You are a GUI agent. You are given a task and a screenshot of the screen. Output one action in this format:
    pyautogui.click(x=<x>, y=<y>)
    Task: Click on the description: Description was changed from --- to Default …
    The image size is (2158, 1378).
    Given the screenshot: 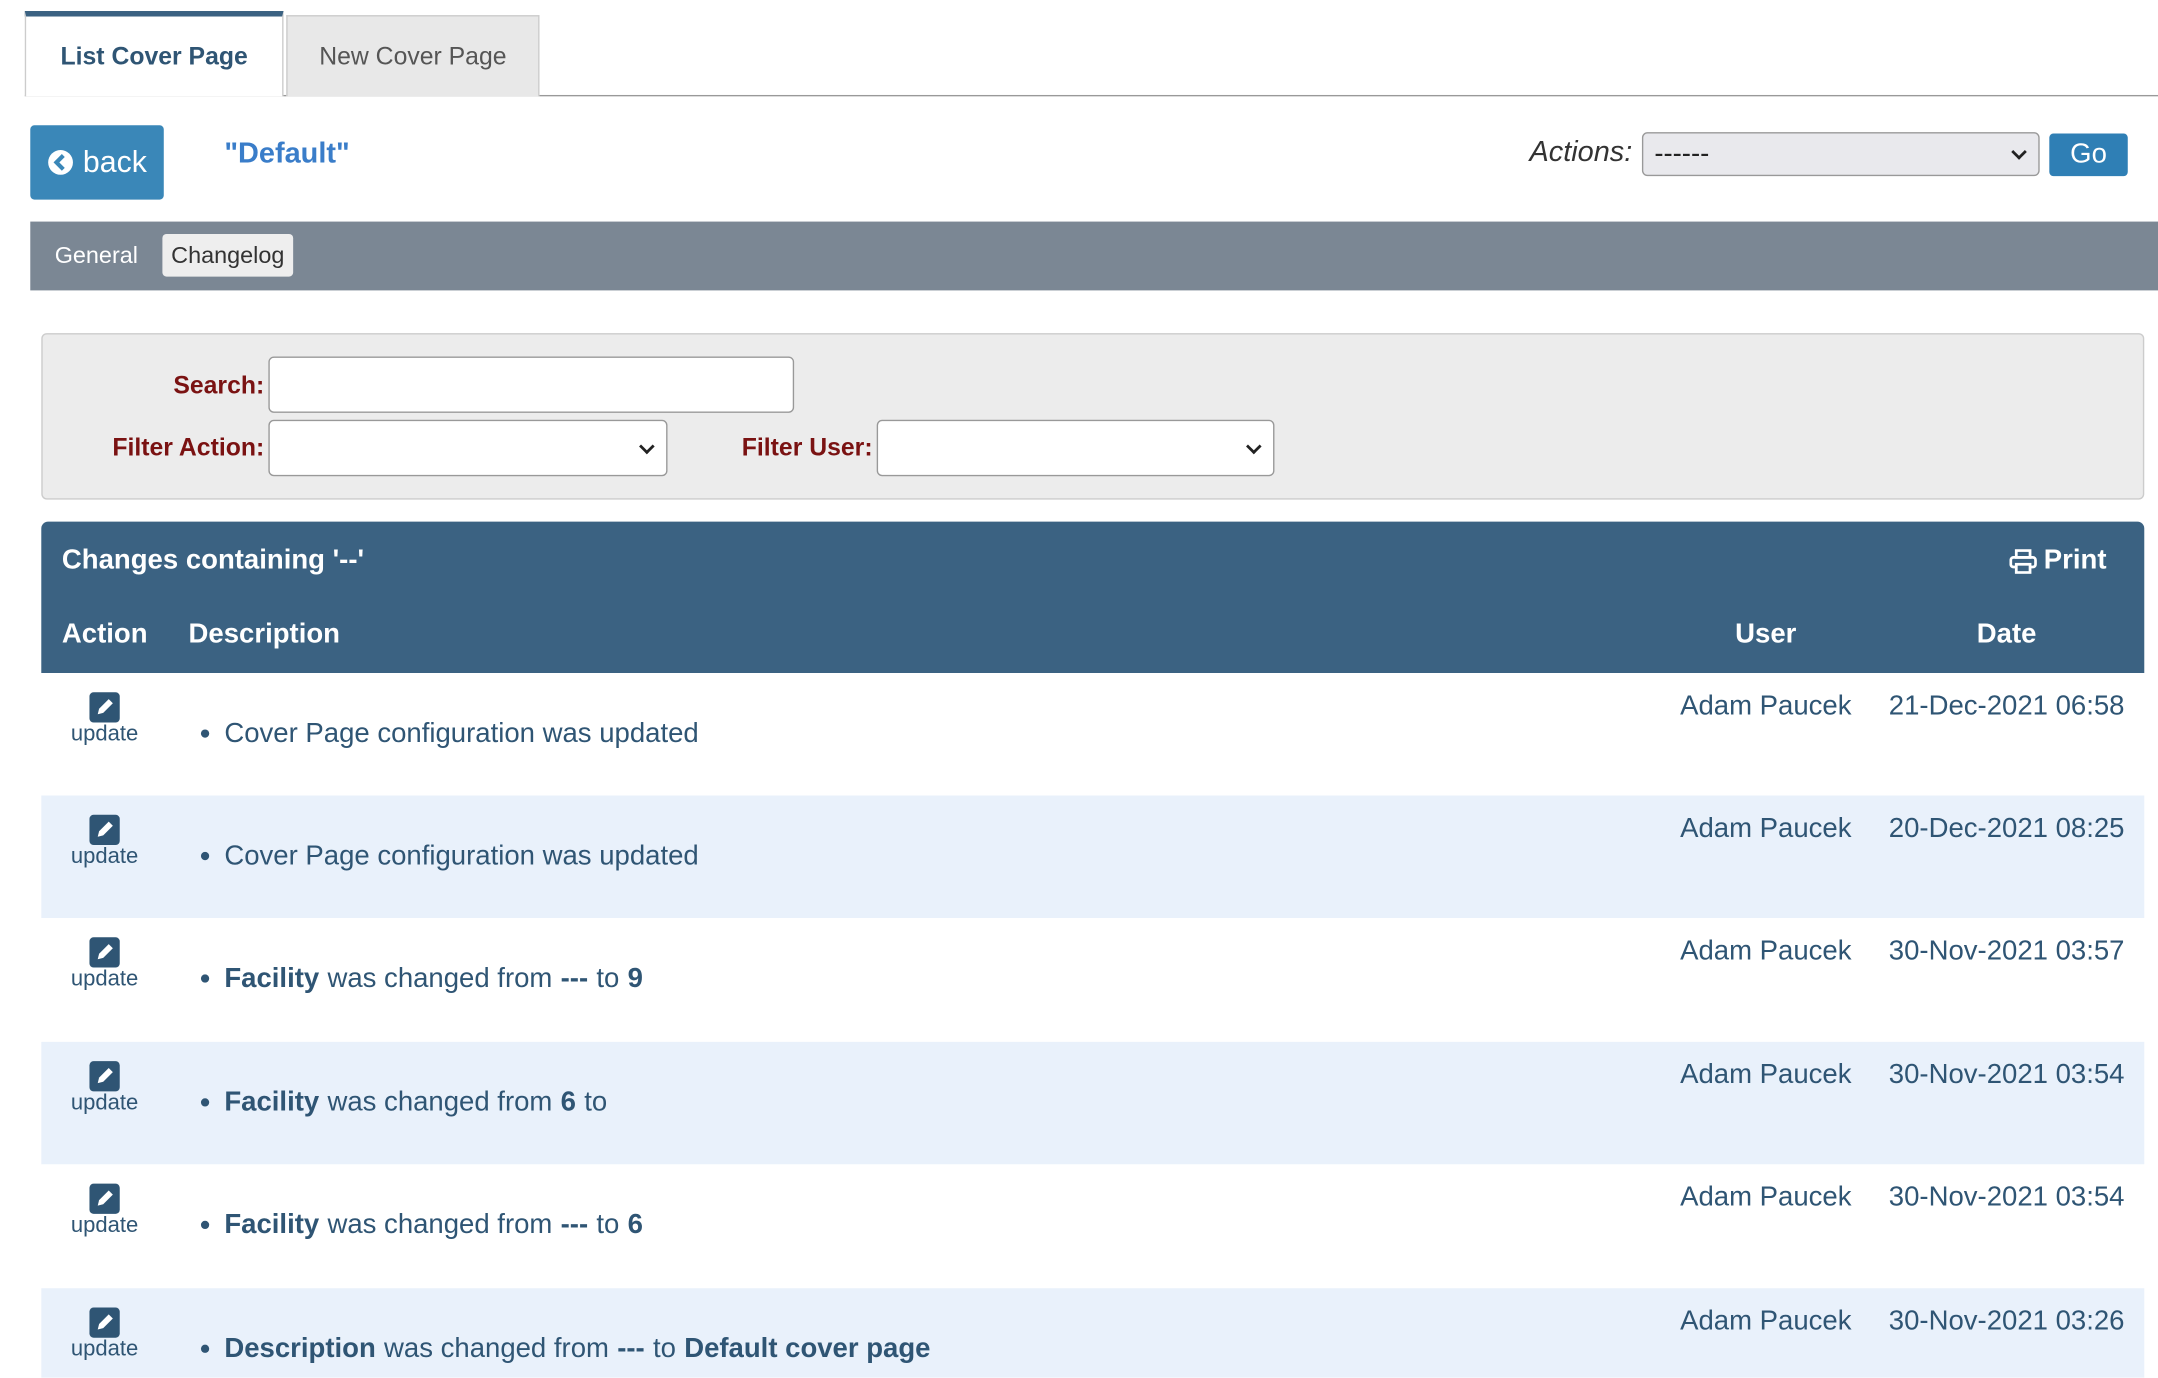 What is the action you would take?
    pyautogui.click(x=577, y=1350)
    